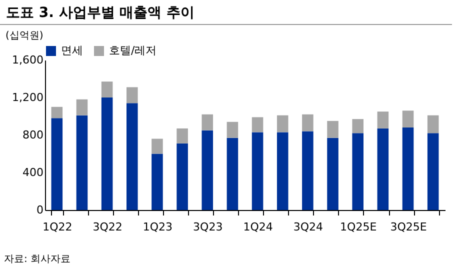 The height and width of the screenshot is (268, 465). I want to click on x-tick-label: 3Q25E, so click(408, 227).